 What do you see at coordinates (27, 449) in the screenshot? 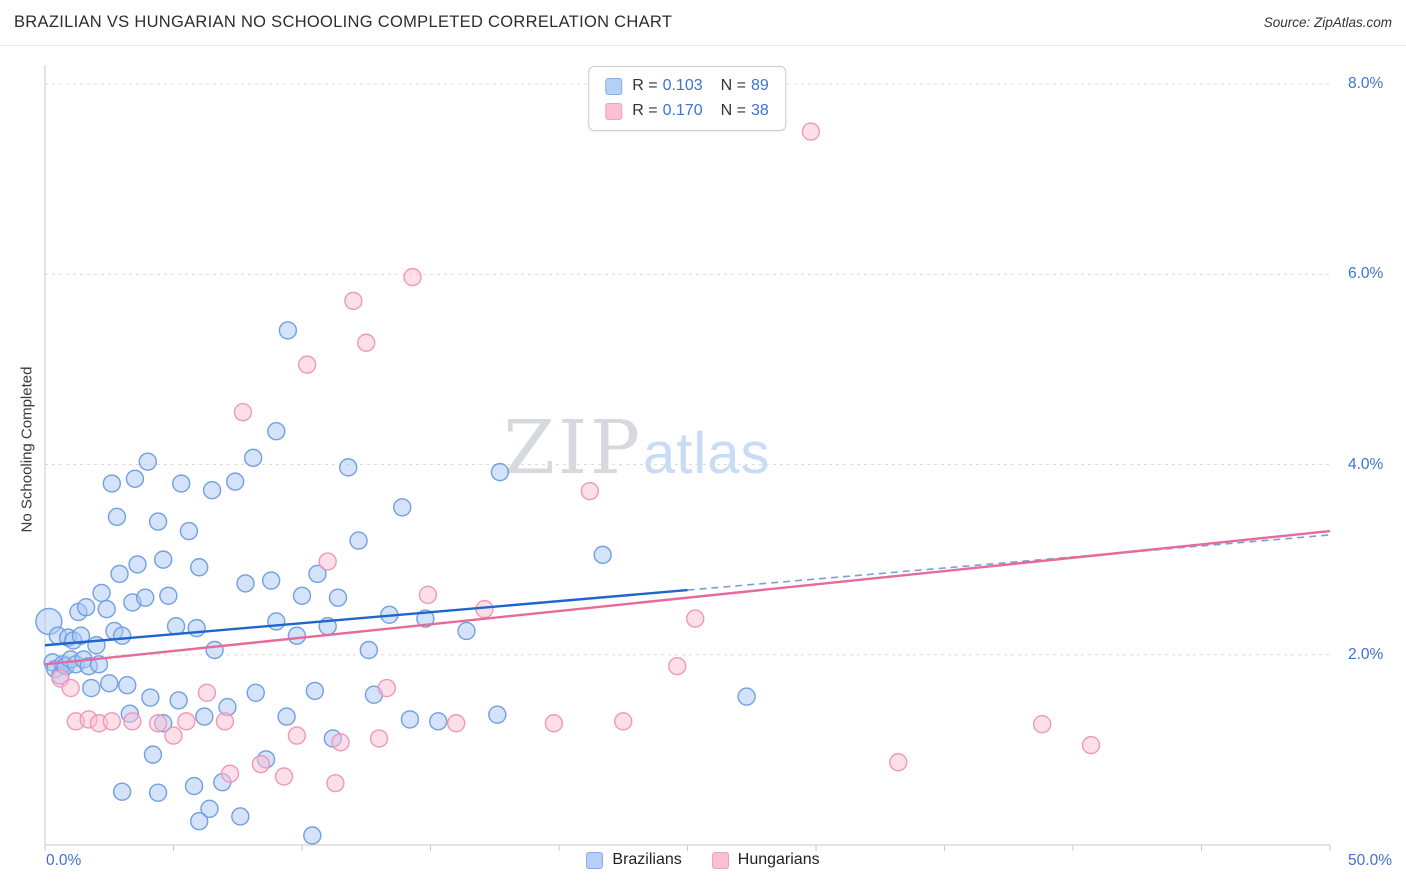
I see `y-axis-title: No Schooling Completed` at bounding box center [27, 449].